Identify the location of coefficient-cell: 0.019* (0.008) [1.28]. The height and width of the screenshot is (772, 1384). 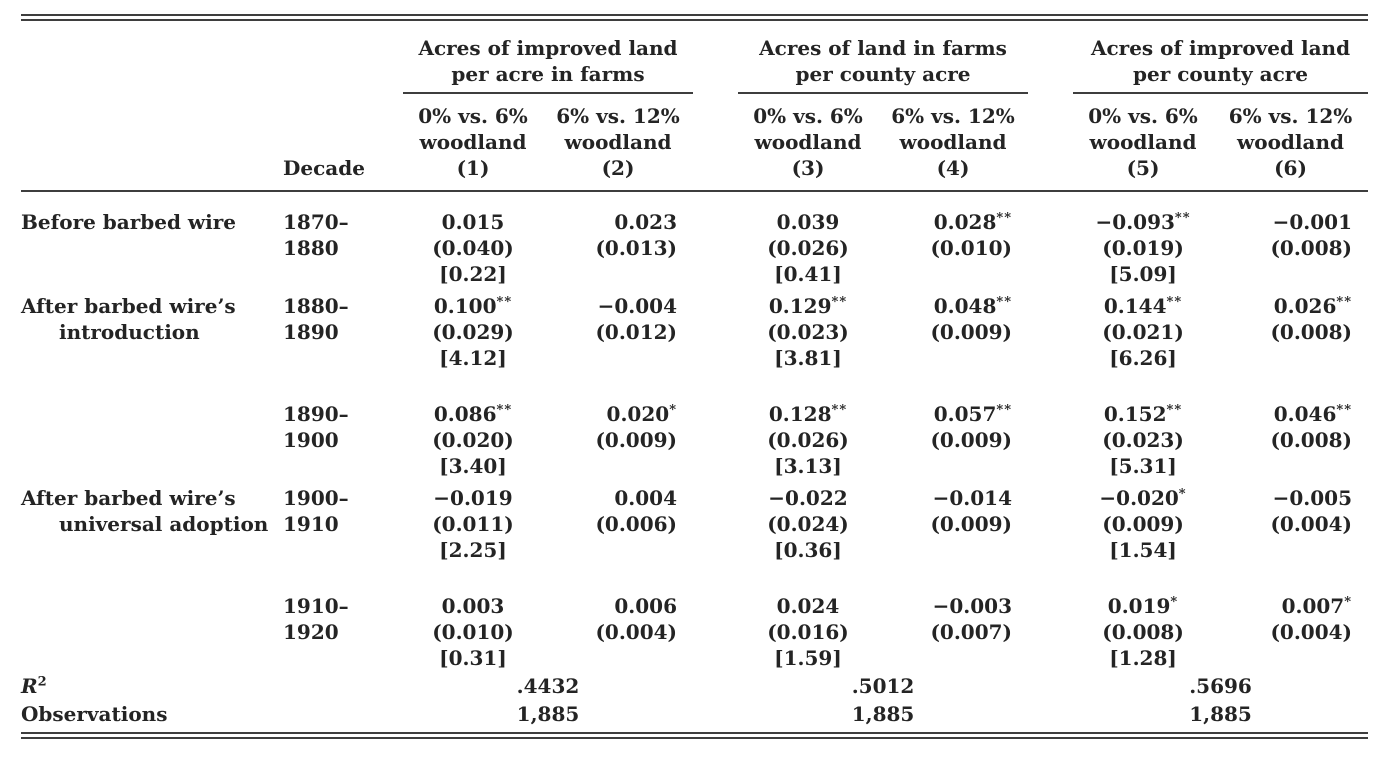
(1143, 617).